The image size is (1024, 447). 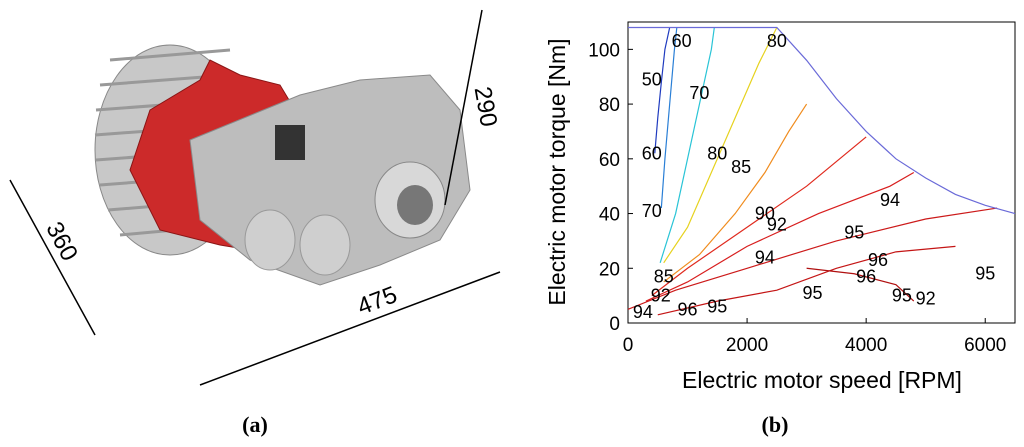 What do you see at coordinates (628, 345) in the screenshot?
I see `x-tick-label: 0` at bounding box center [628, 345].